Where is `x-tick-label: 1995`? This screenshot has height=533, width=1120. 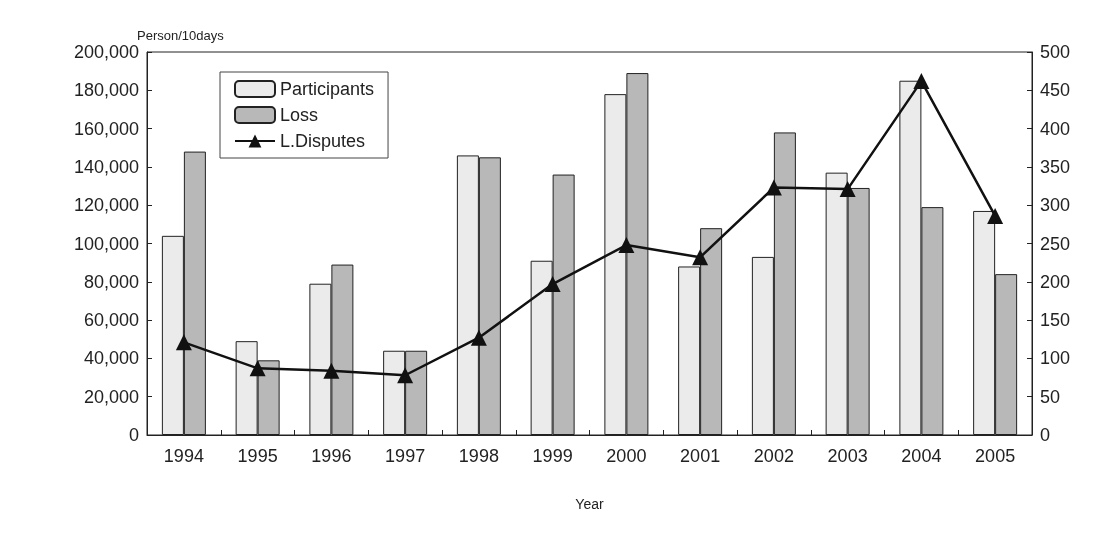 x-tick-label: 1995 is located at coordinates (257, 456).